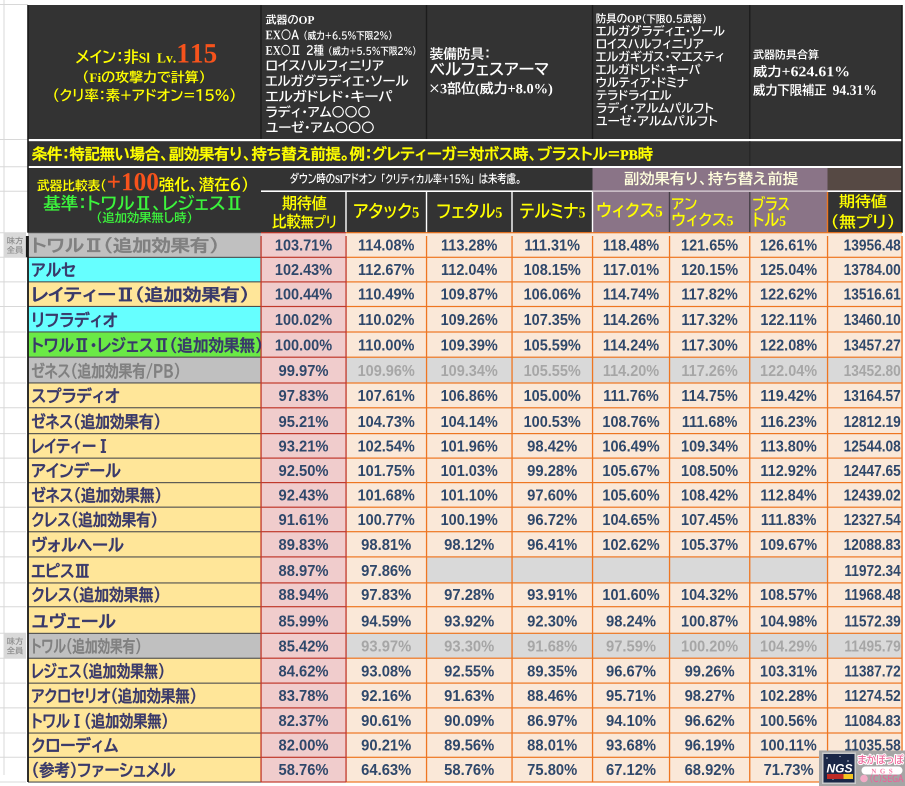  Describe the element at coordinates (386, 496) in the screenshot. I see `svg-text: 101.68%` at that location.